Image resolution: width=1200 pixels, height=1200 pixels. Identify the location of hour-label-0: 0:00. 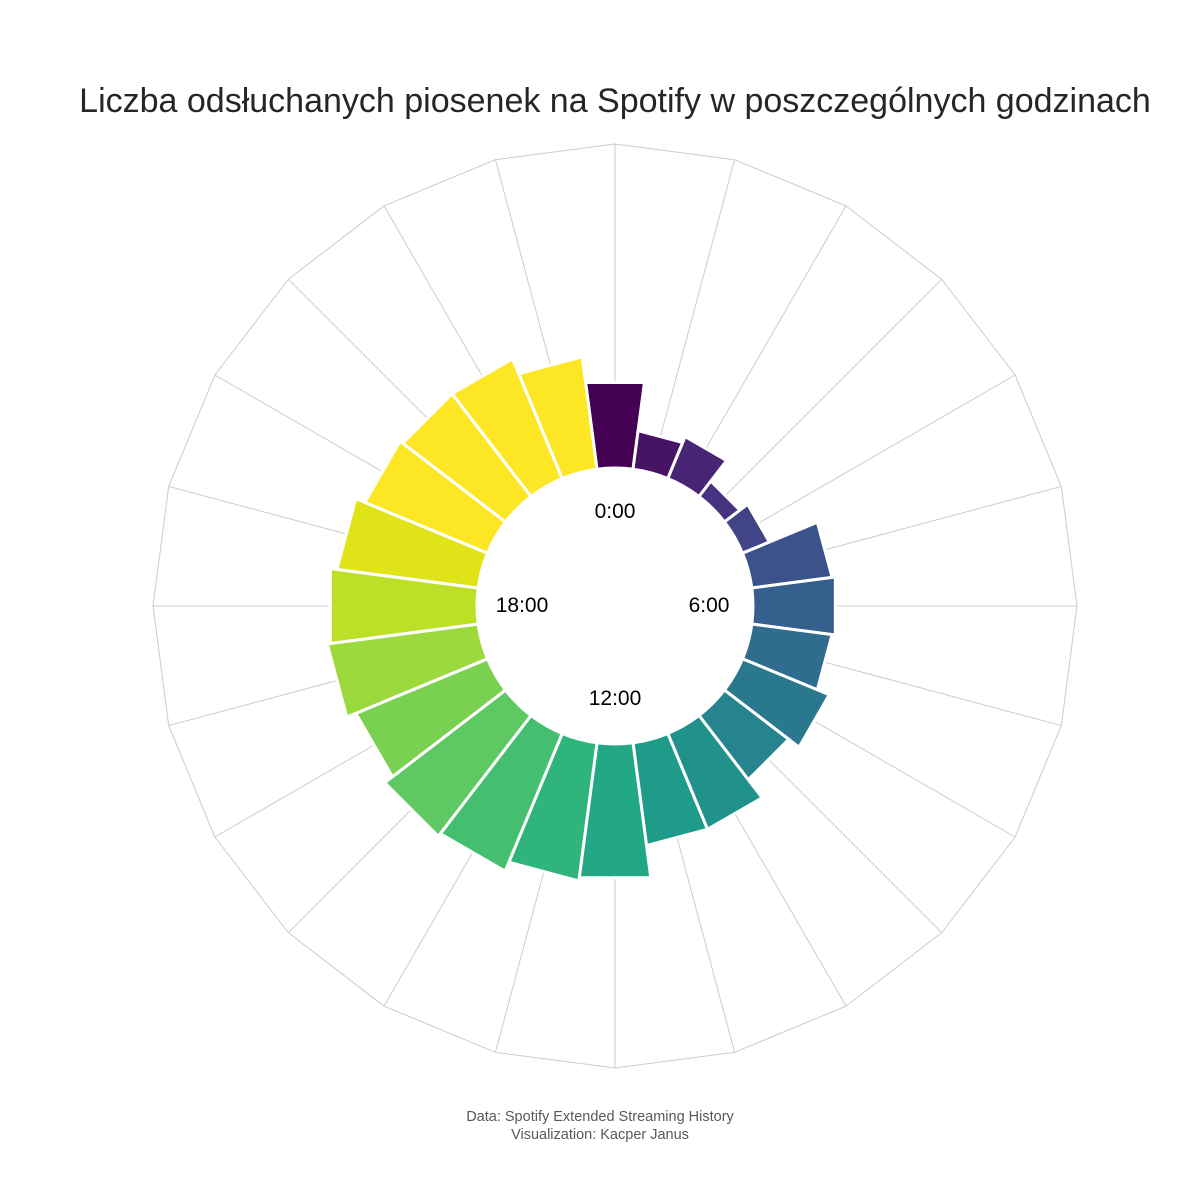
(615, 511).